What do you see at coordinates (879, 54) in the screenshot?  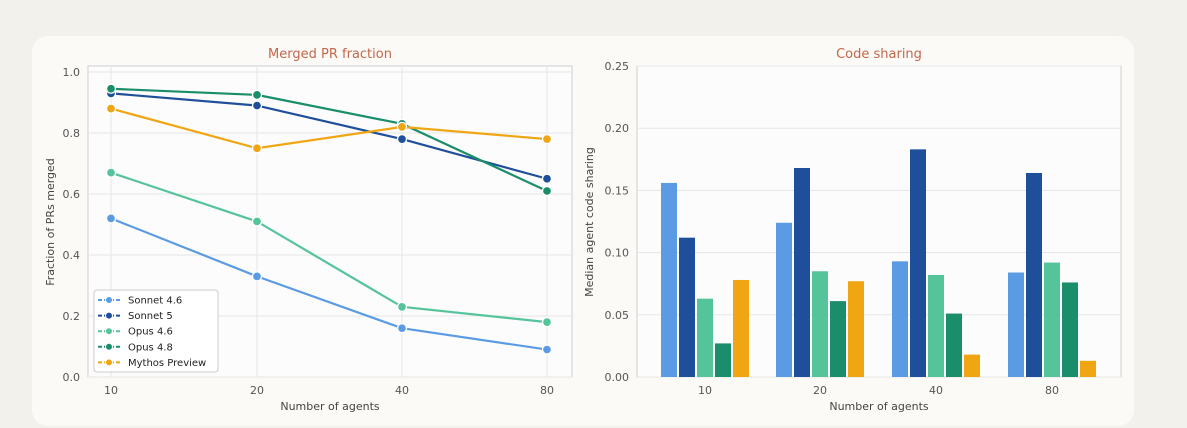 I see `bar-chart-title: Code sharing` at bounding box center [879, 54].